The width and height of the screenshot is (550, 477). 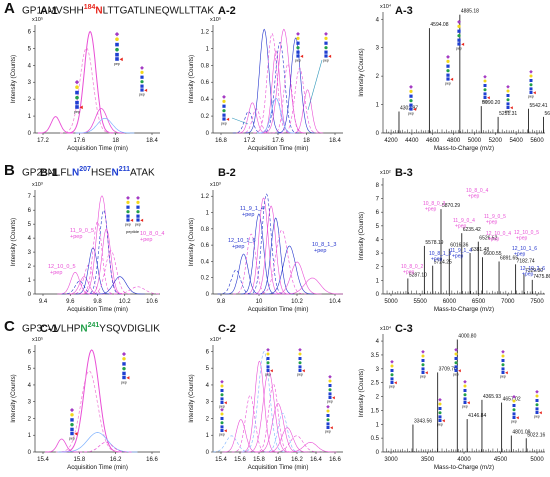 I want to click on peak-mz-label: 7475.86, so click(x=541, y=277).